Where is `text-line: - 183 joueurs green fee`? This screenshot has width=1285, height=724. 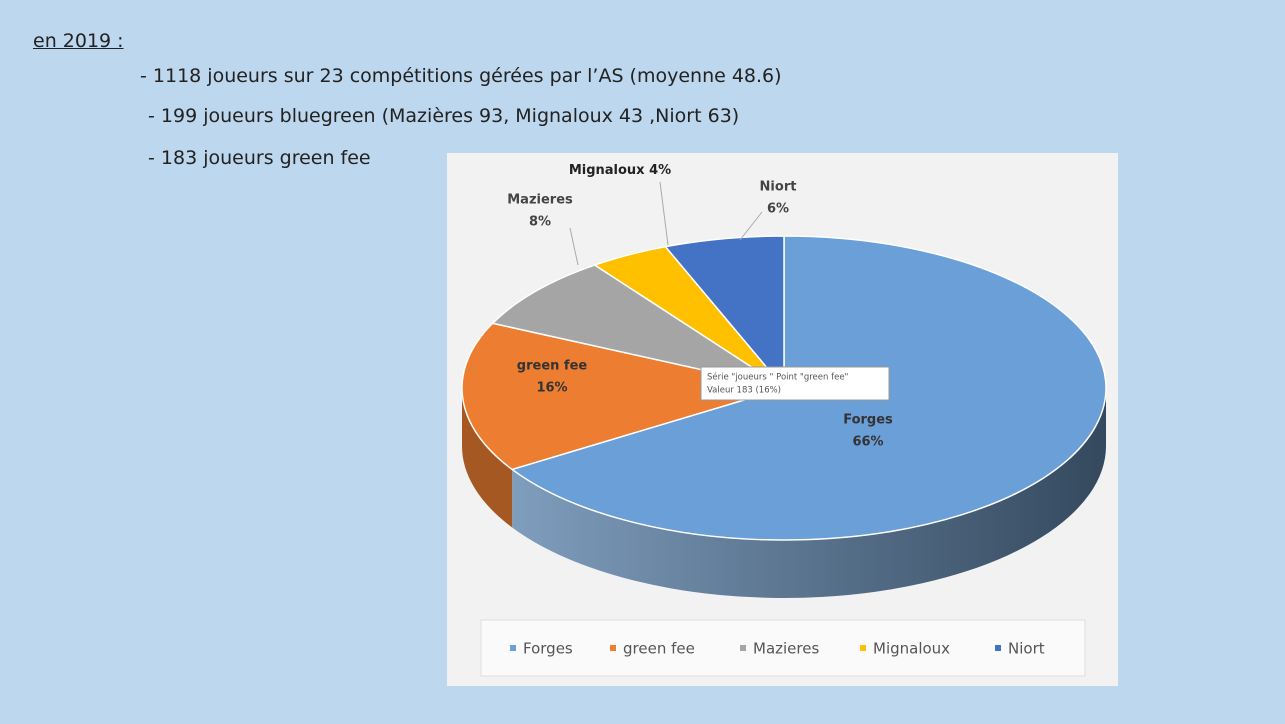 text-line: - 183 joueurs green fee is located at coordinates (259, 158).